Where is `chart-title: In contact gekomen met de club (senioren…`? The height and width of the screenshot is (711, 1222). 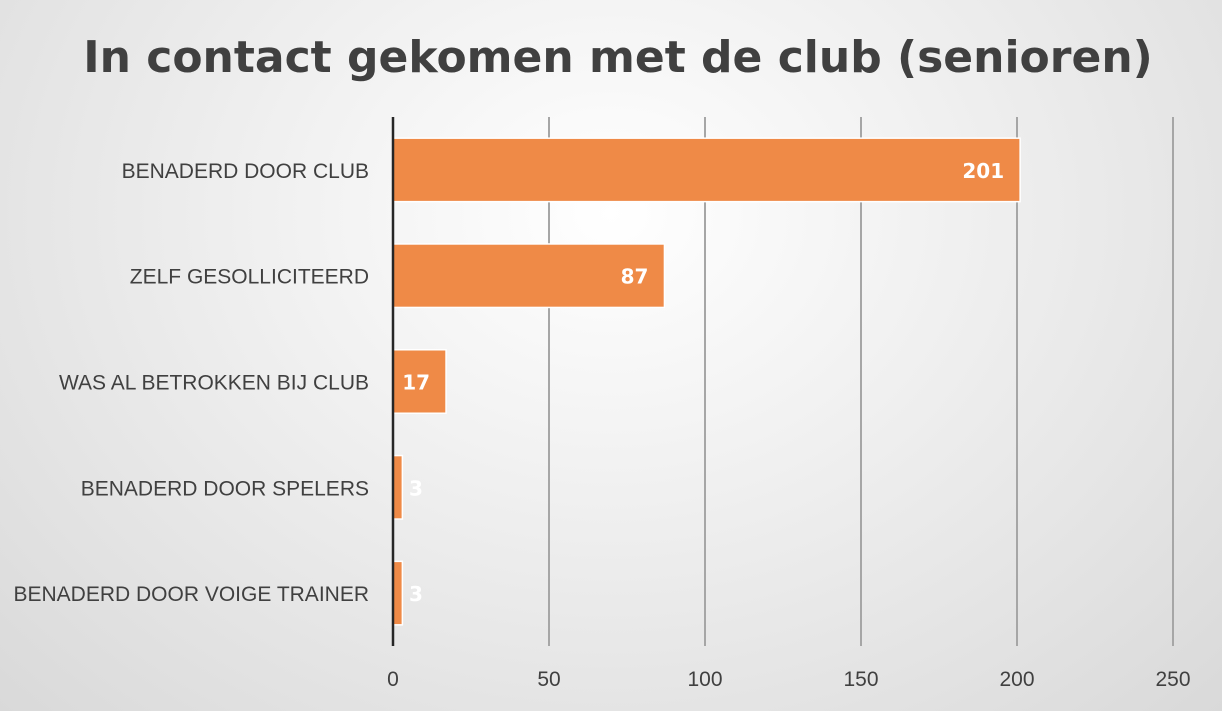
chart-title: In contact gekomen met de club (senioren… is located at coordinates (618, 57).